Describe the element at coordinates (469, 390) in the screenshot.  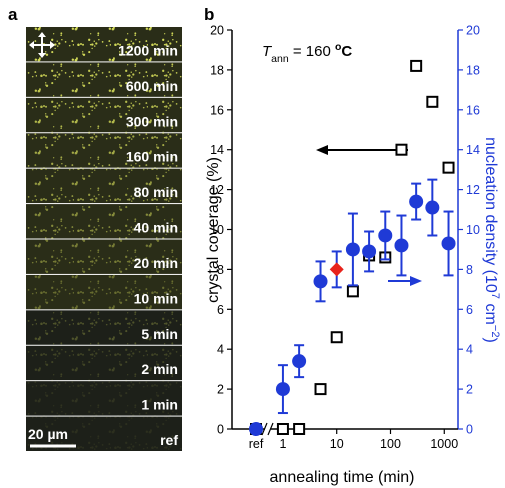
I see `y2-tick-label: 2` at that location.